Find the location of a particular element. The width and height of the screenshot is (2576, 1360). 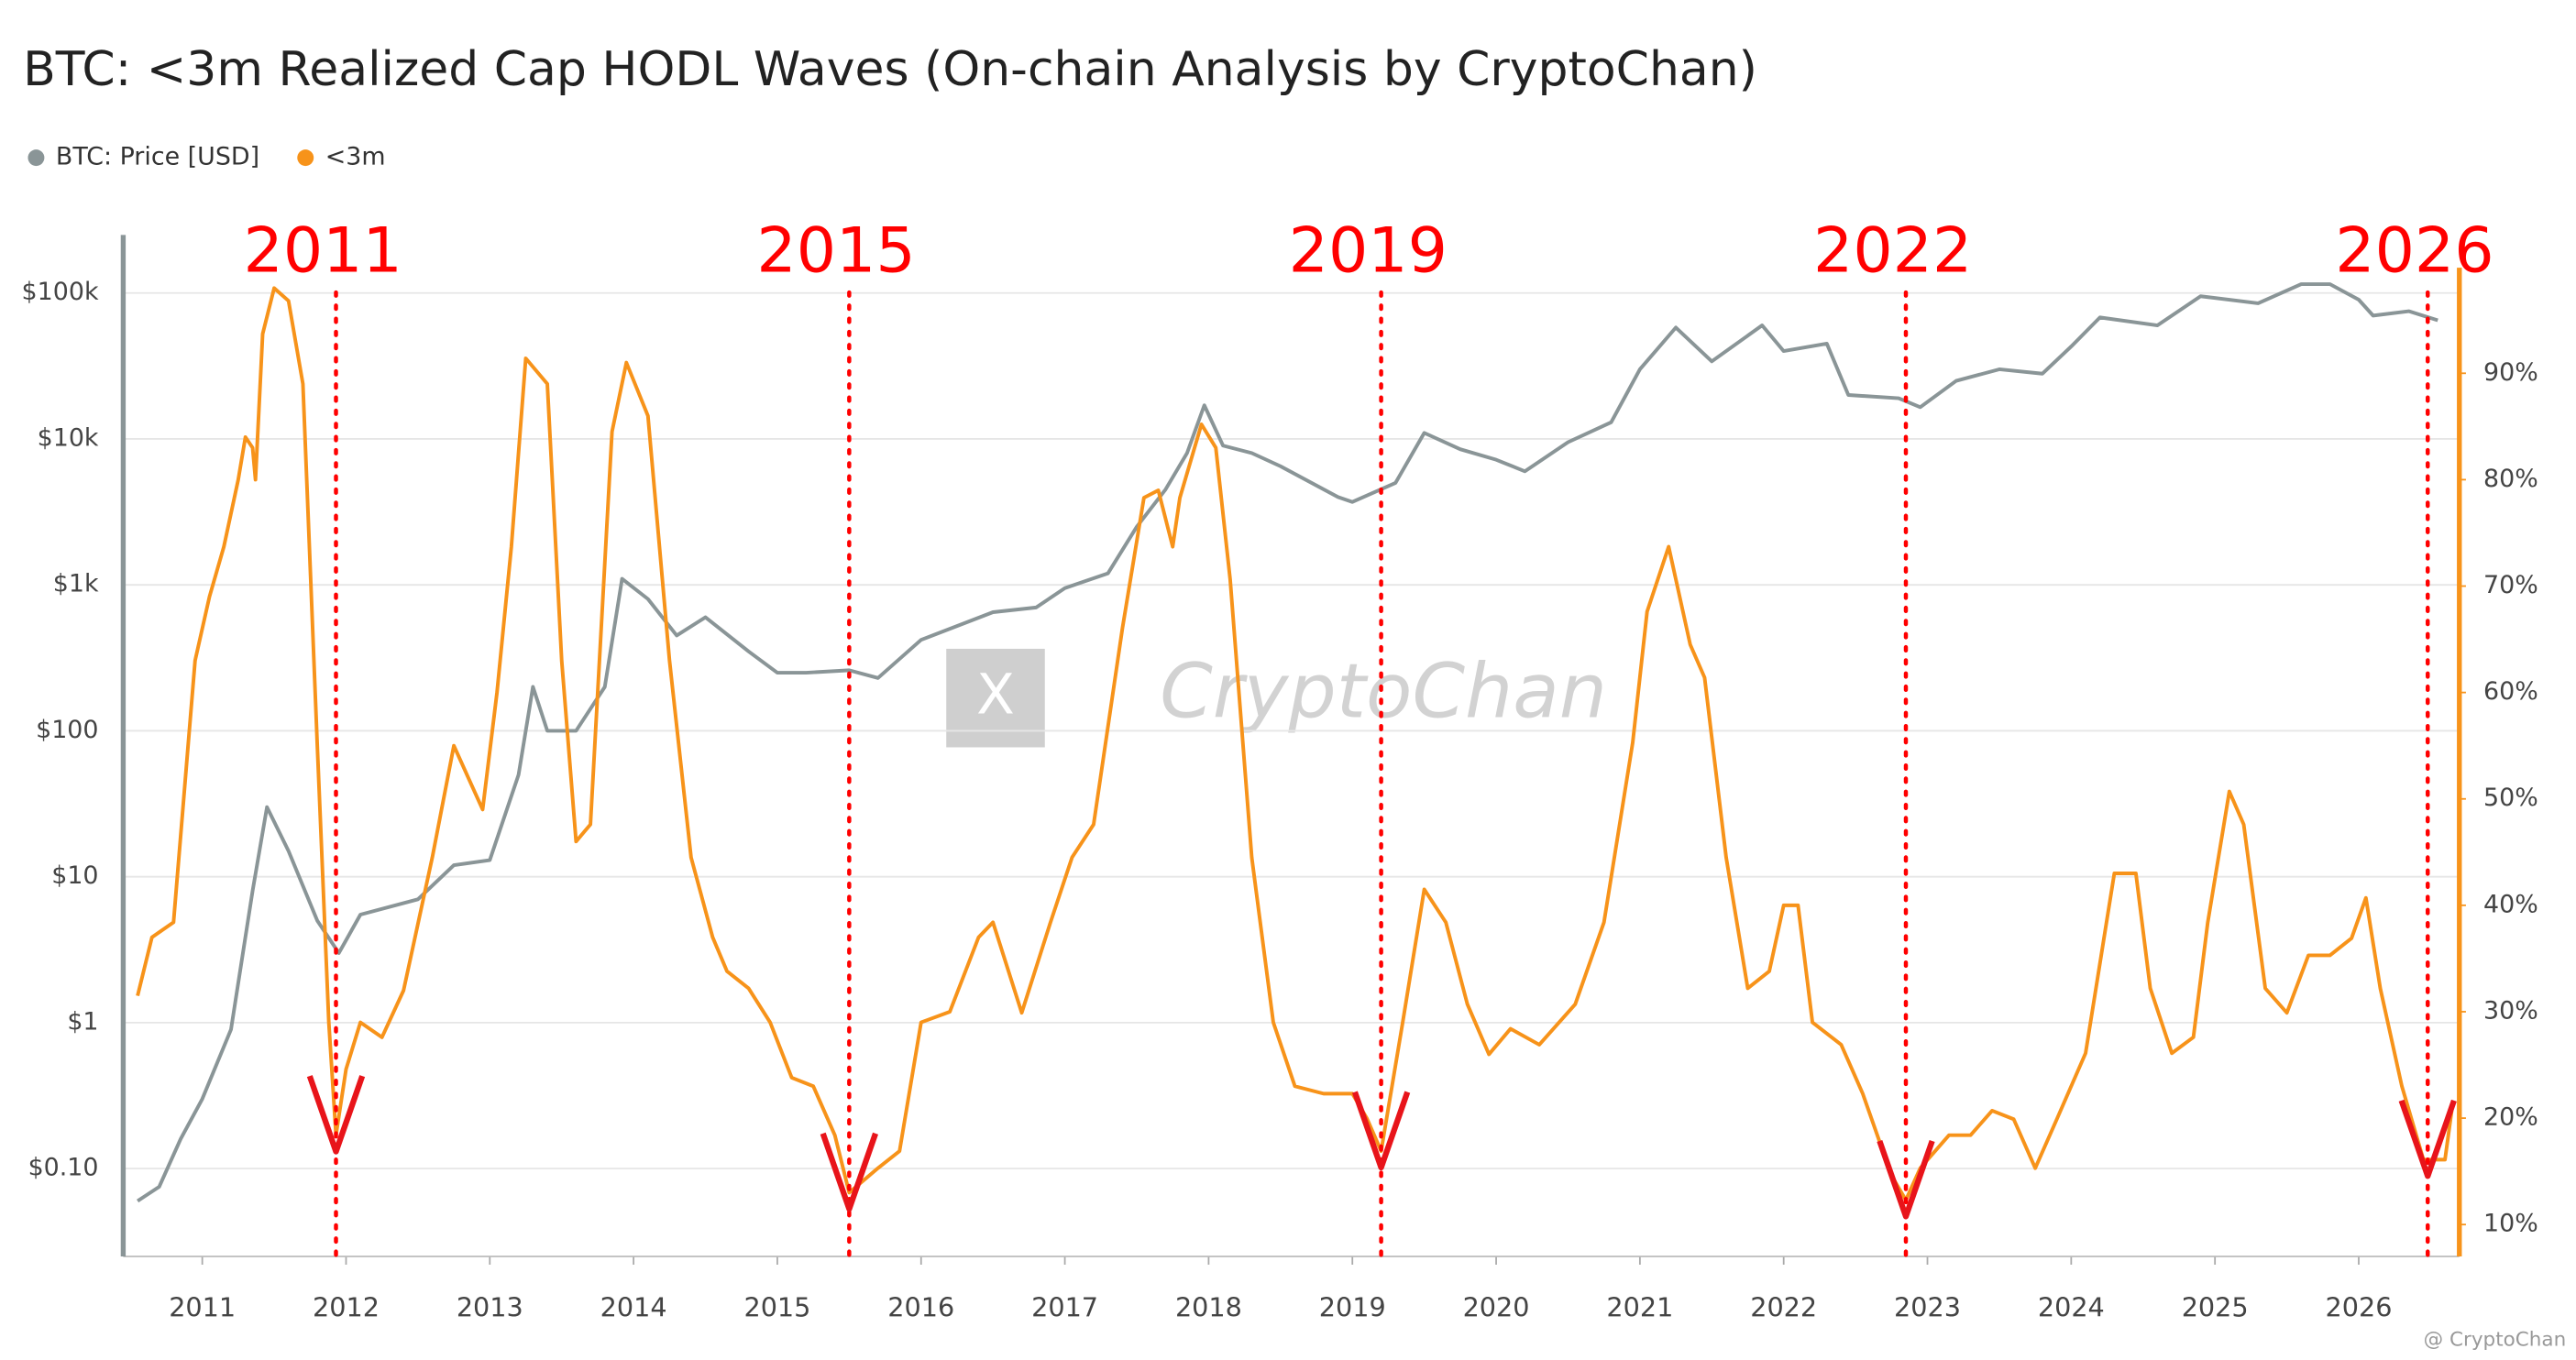

legend-label: BTC: Price [USD] is located at coordinates (157, 157).